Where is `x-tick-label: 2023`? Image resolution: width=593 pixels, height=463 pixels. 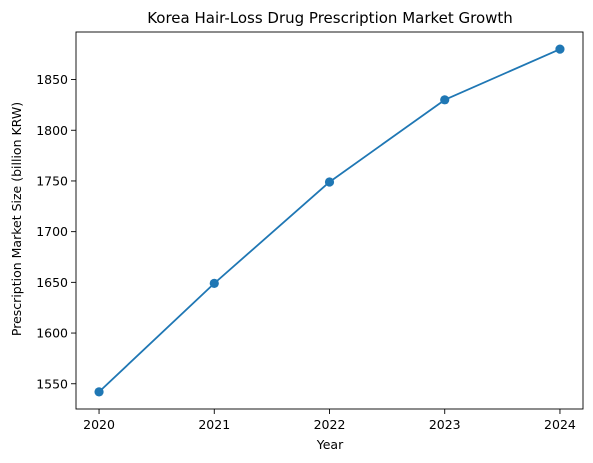
x-tick-label: 2023 is located at coordinates (445, 424).